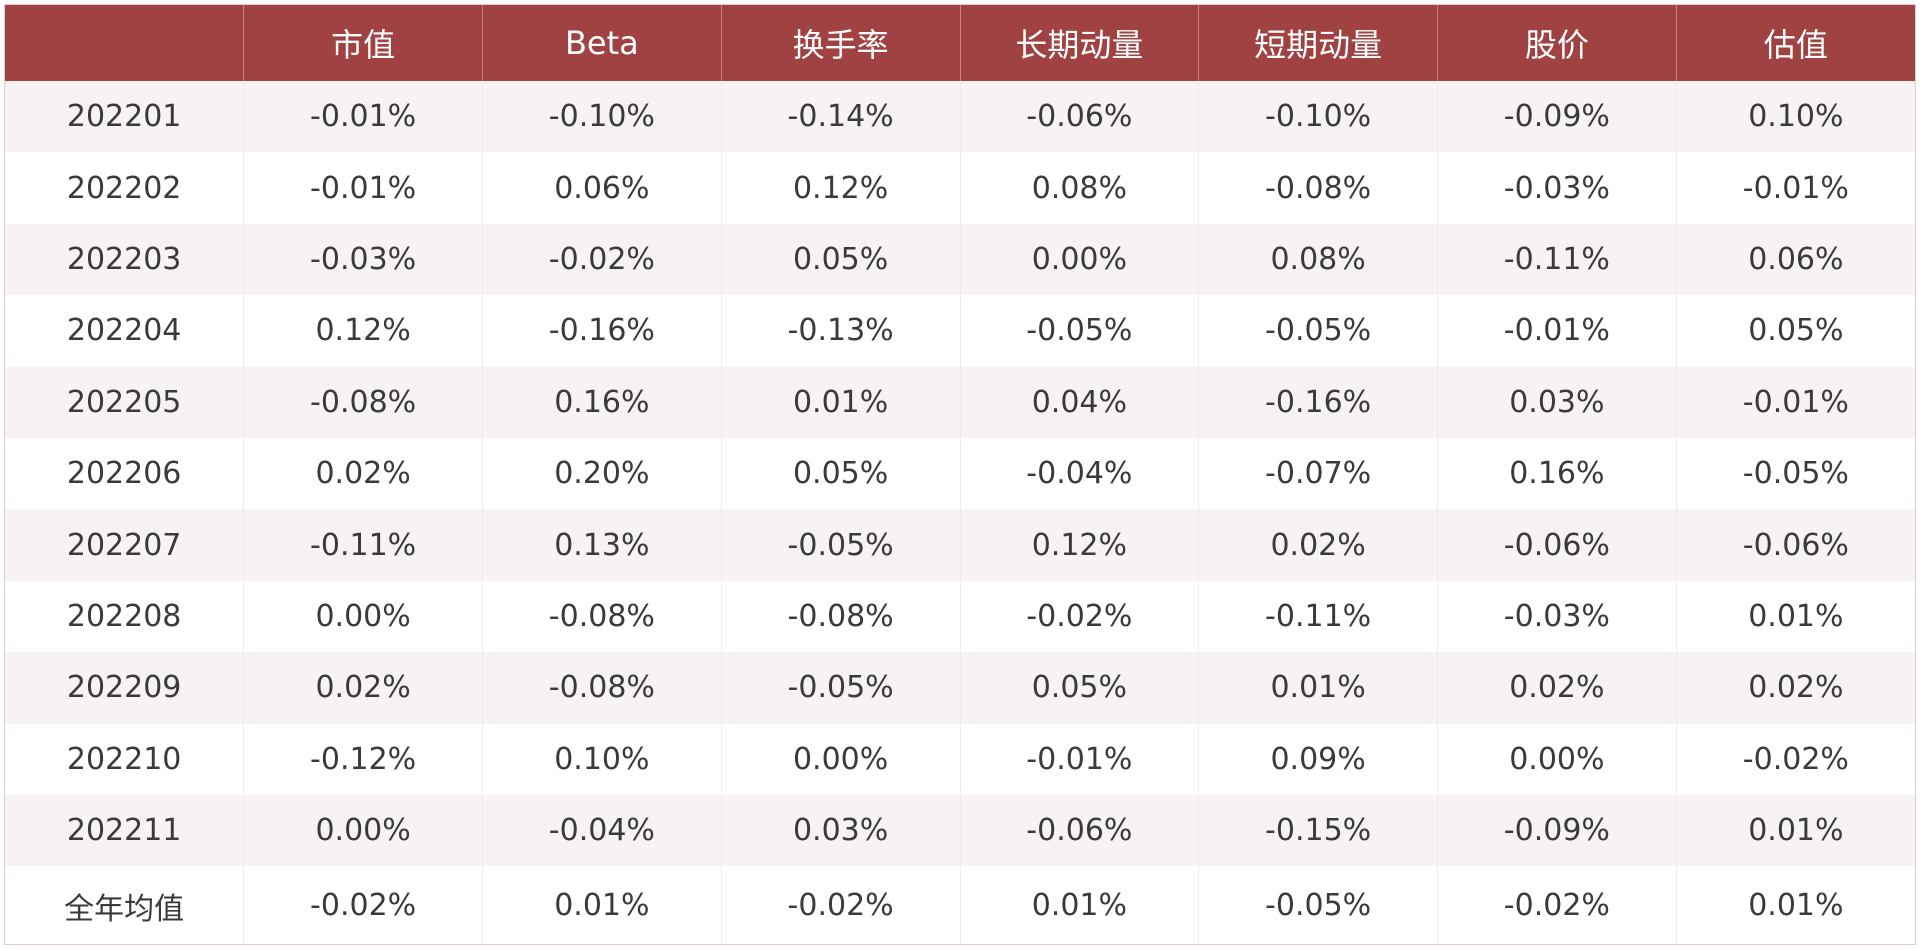 The width and height of the screenshot is (1920, 950). I want to click on header-cell-turnover: 换手率, so click(841, 43).